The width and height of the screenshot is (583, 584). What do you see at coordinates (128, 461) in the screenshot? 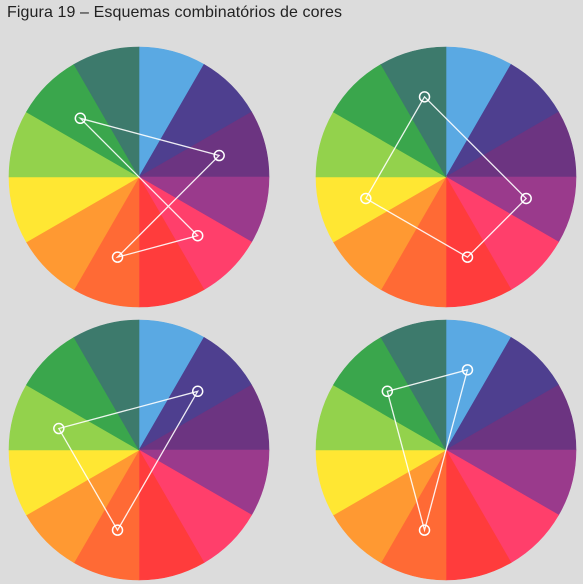
I see `scheme-bottom-left-polygon` at bounding box center [128, 461].